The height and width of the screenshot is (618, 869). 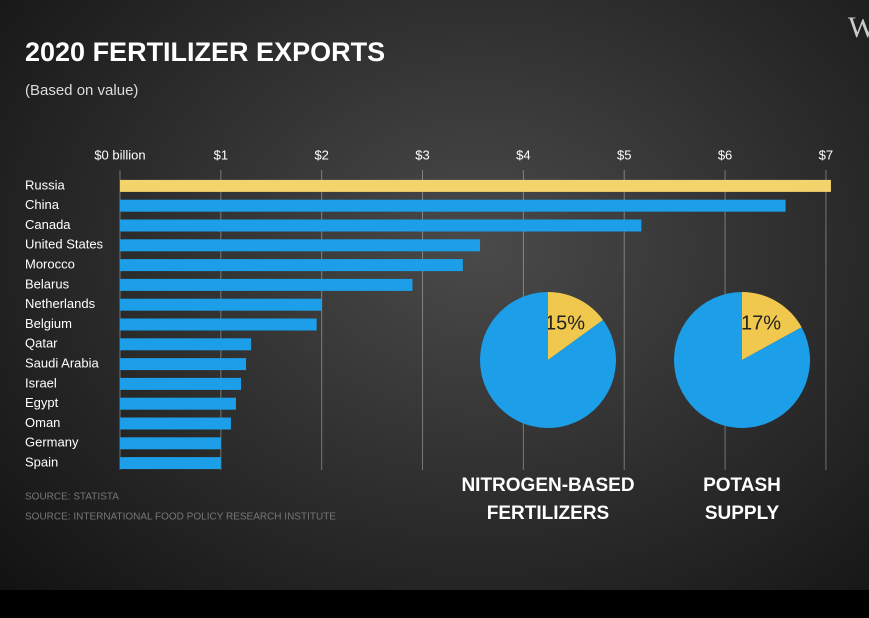 What do you see at coordinates (41, 343) in the screenshot?
I see `category-label: Qatar` at bounding box center [41, 343].